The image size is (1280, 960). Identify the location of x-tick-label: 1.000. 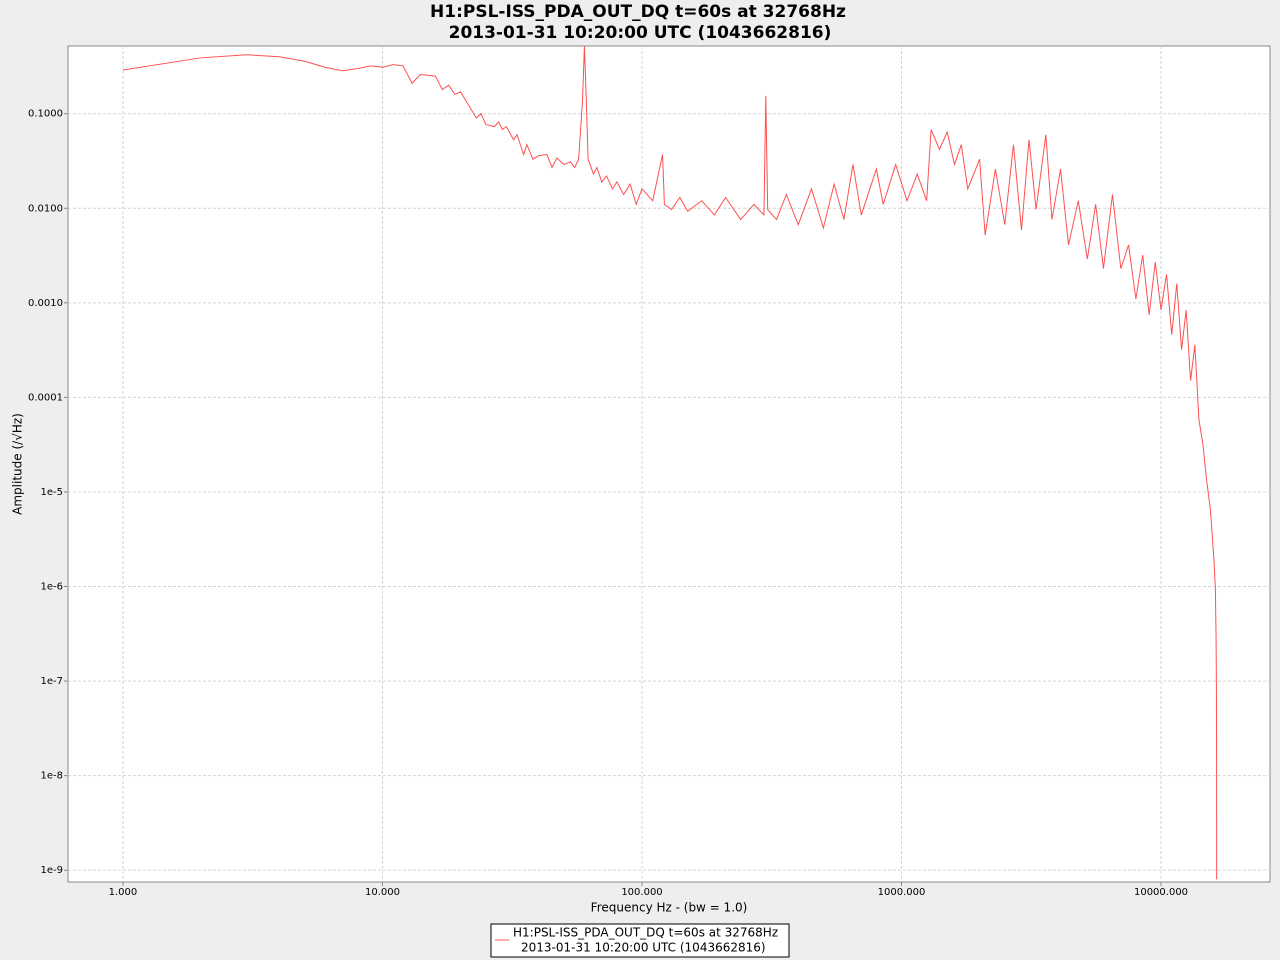
(123, 892).